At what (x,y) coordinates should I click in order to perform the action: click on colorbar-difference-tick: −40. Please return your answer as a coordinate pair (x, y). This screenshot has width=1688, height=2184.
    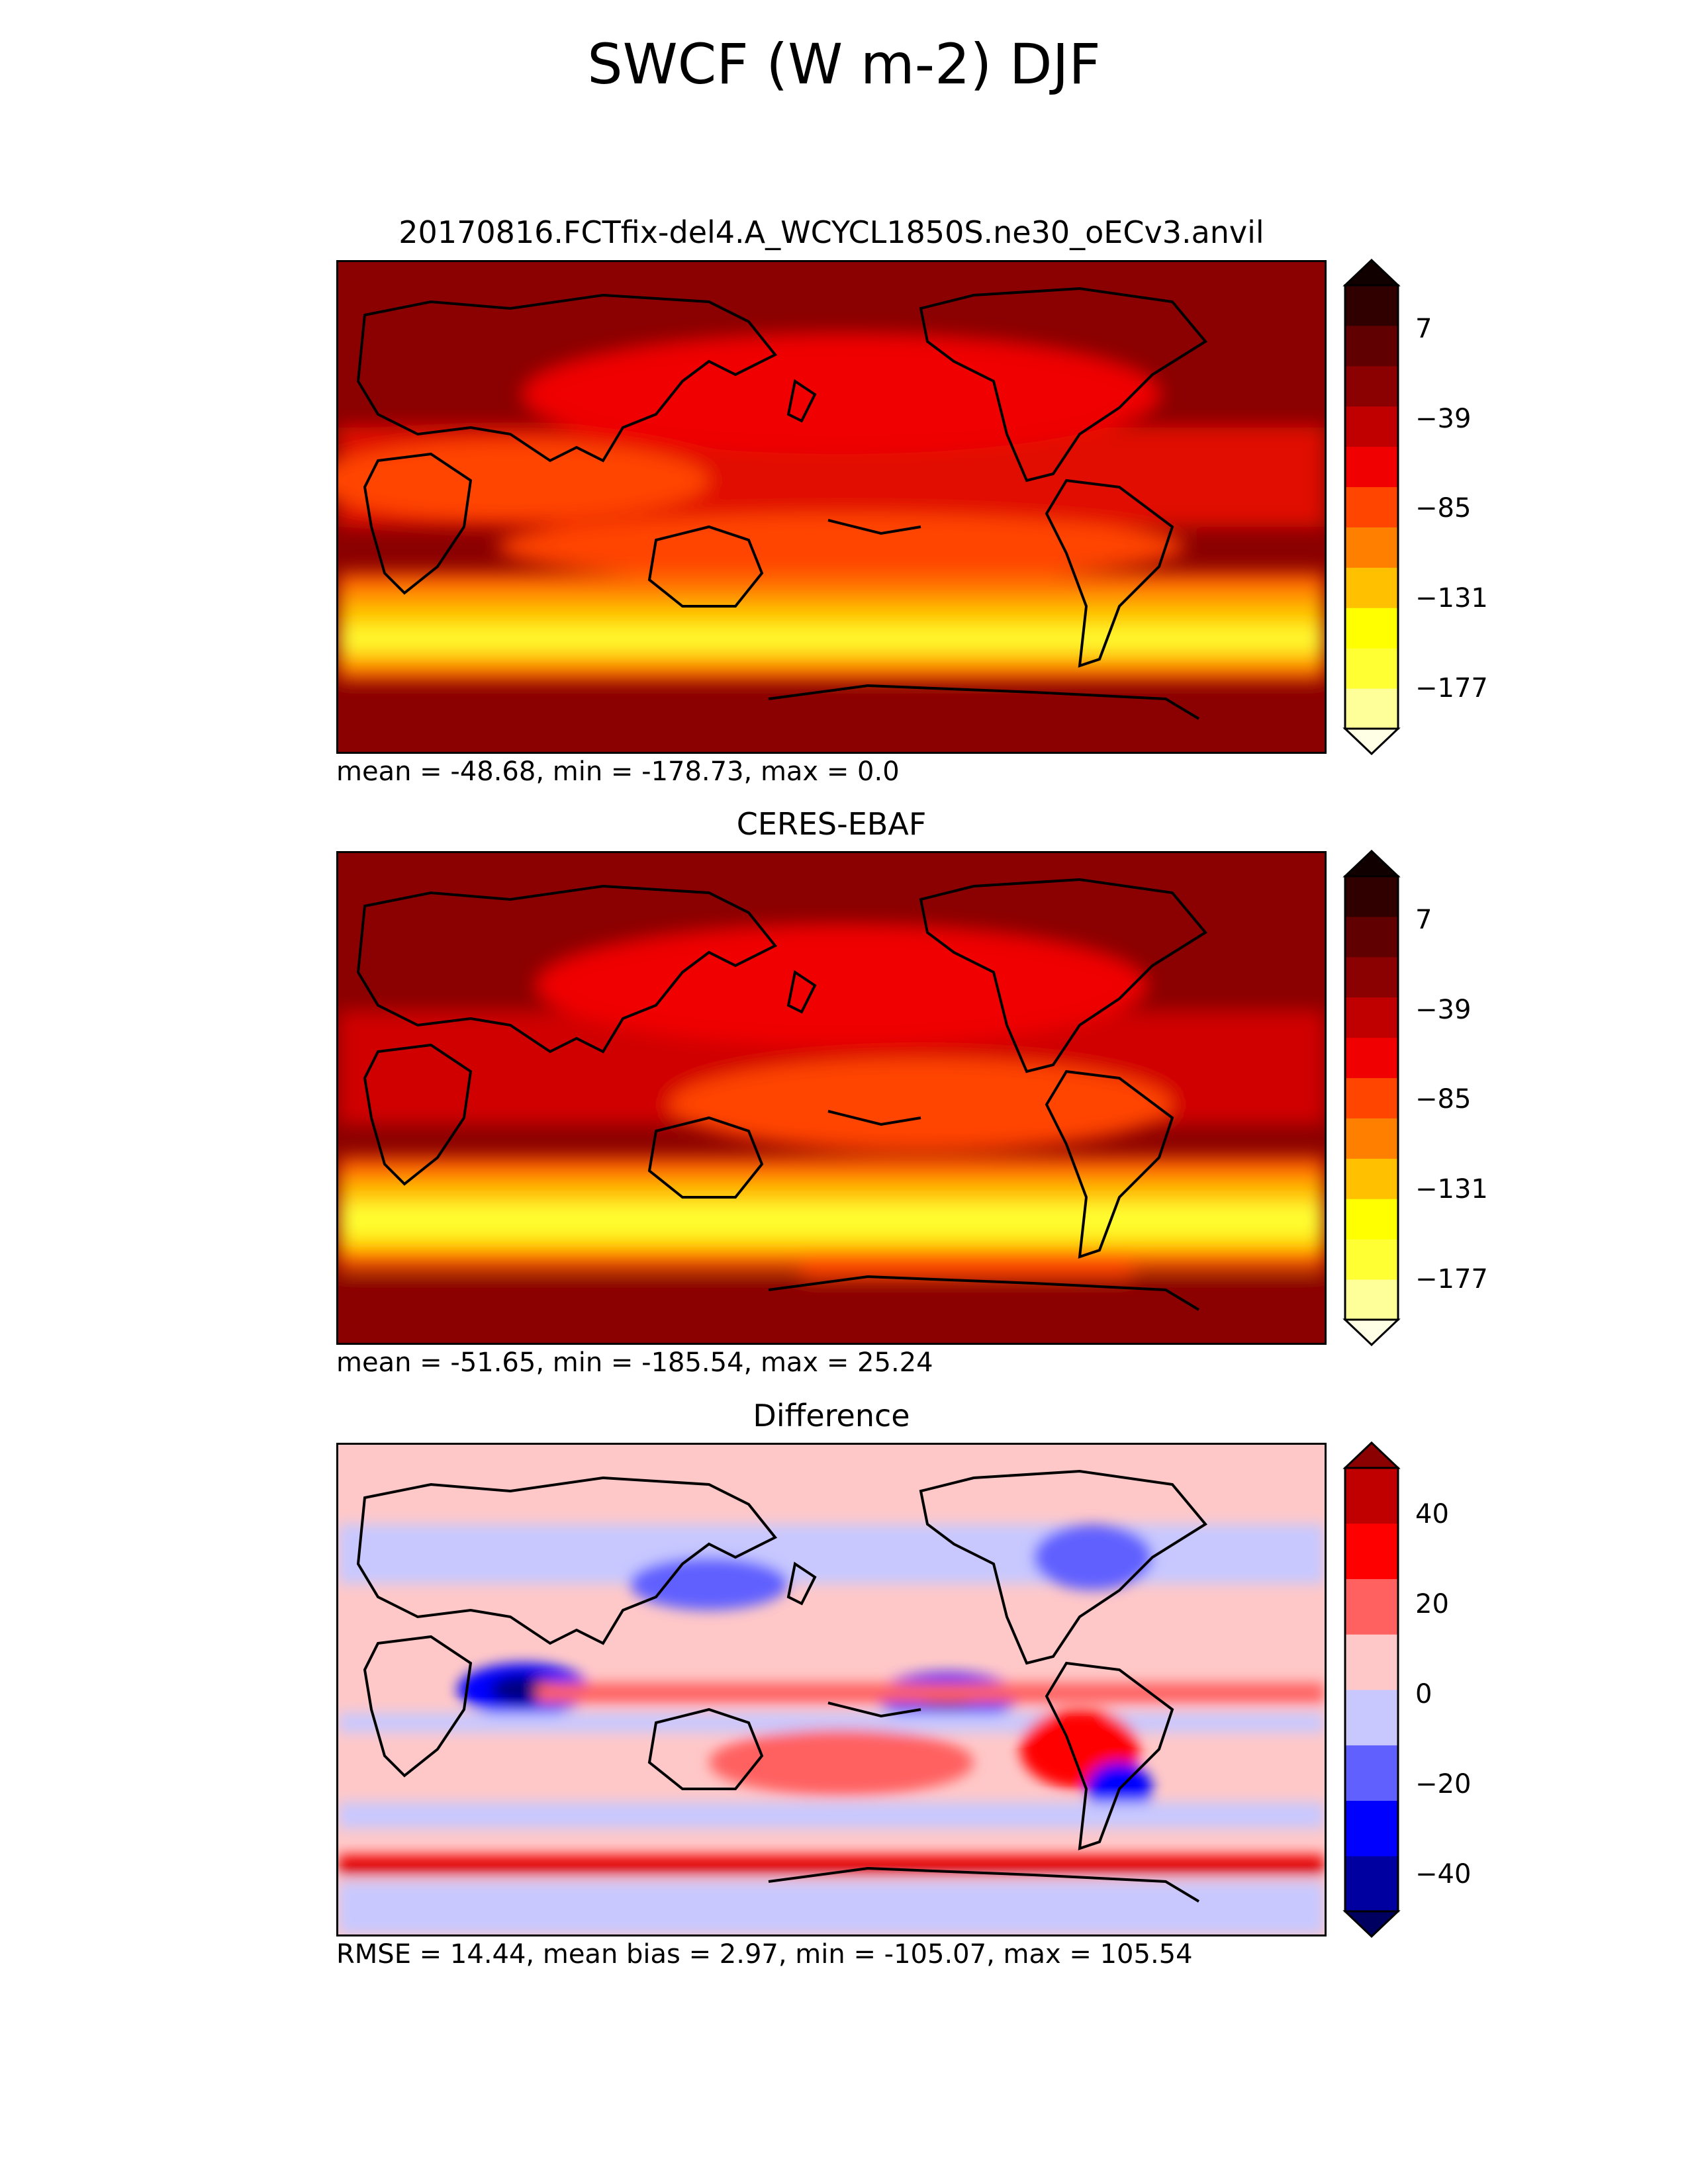
    Looking at the image, I should click on (1443, 1874).